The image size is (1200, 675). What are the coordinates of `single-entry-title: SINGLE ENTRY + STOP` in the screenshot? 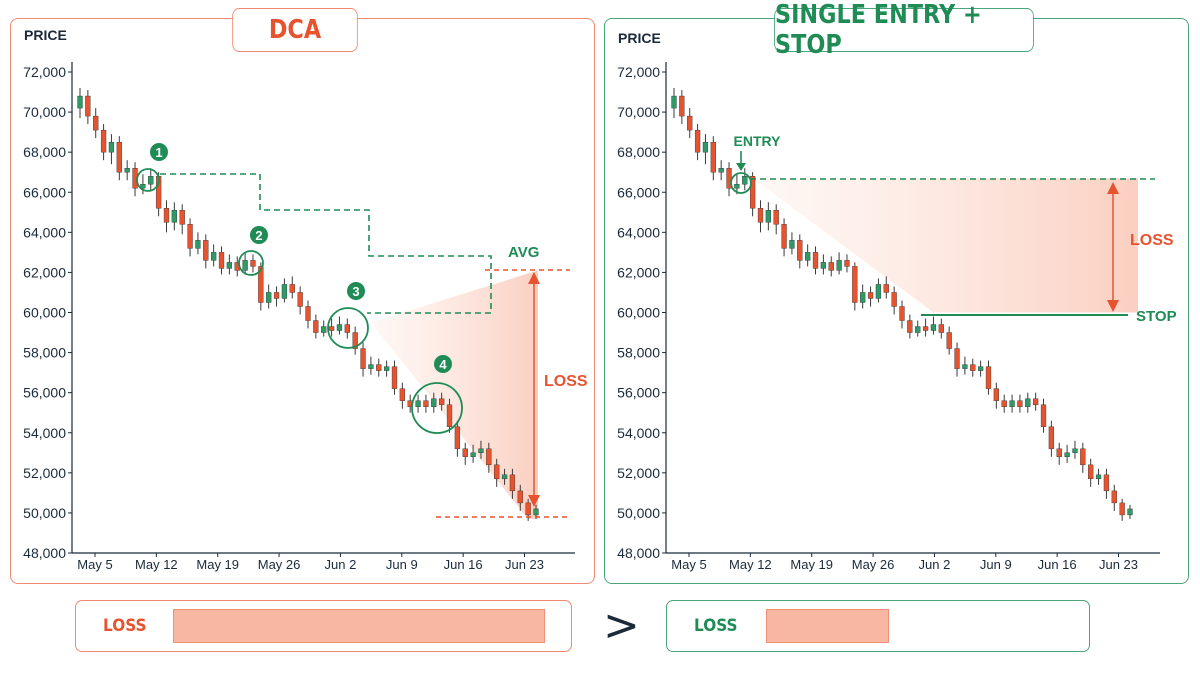 It's located at (904, 30).